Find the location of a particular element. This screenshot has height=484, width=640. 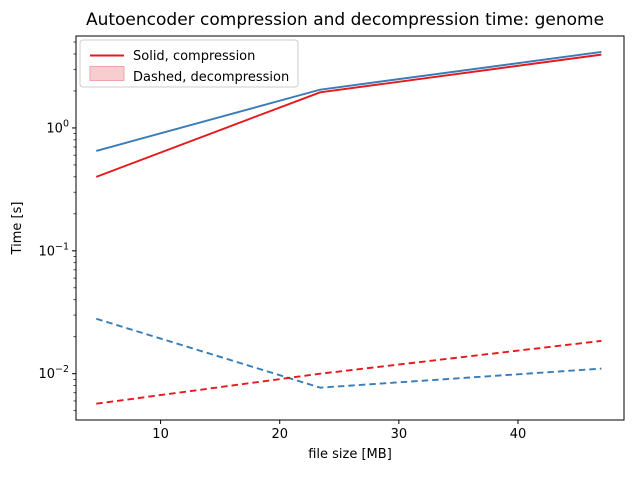

legend-box is located at coordinates (189, 63).